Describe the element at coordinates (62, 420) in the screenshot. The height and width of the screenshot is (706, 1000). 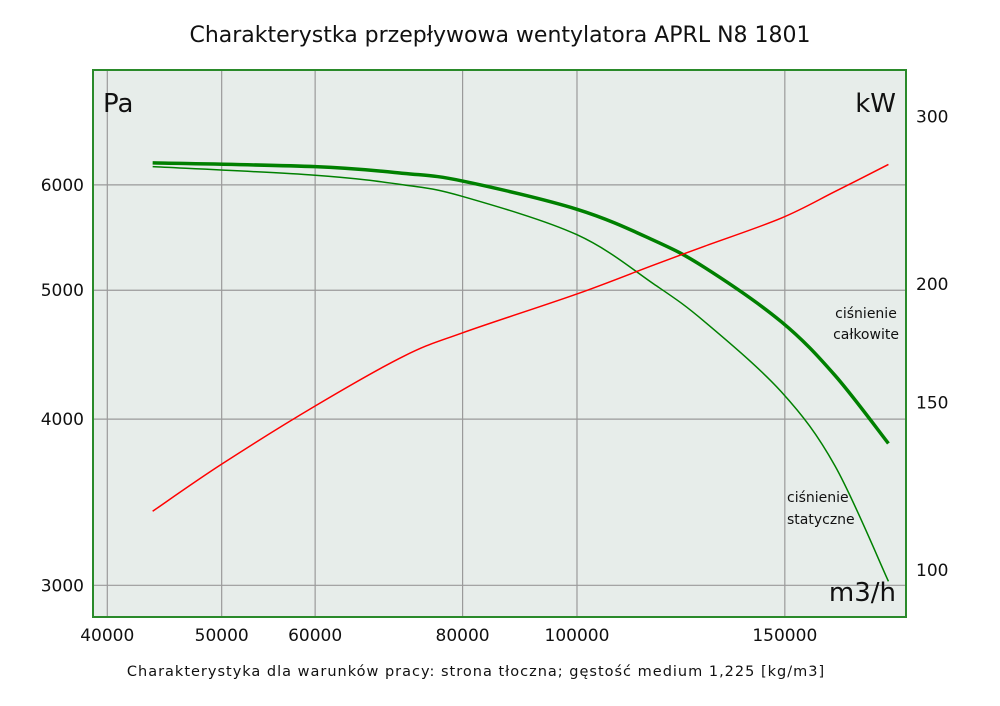
I see `y-left-tick-label: 4000` at that location.